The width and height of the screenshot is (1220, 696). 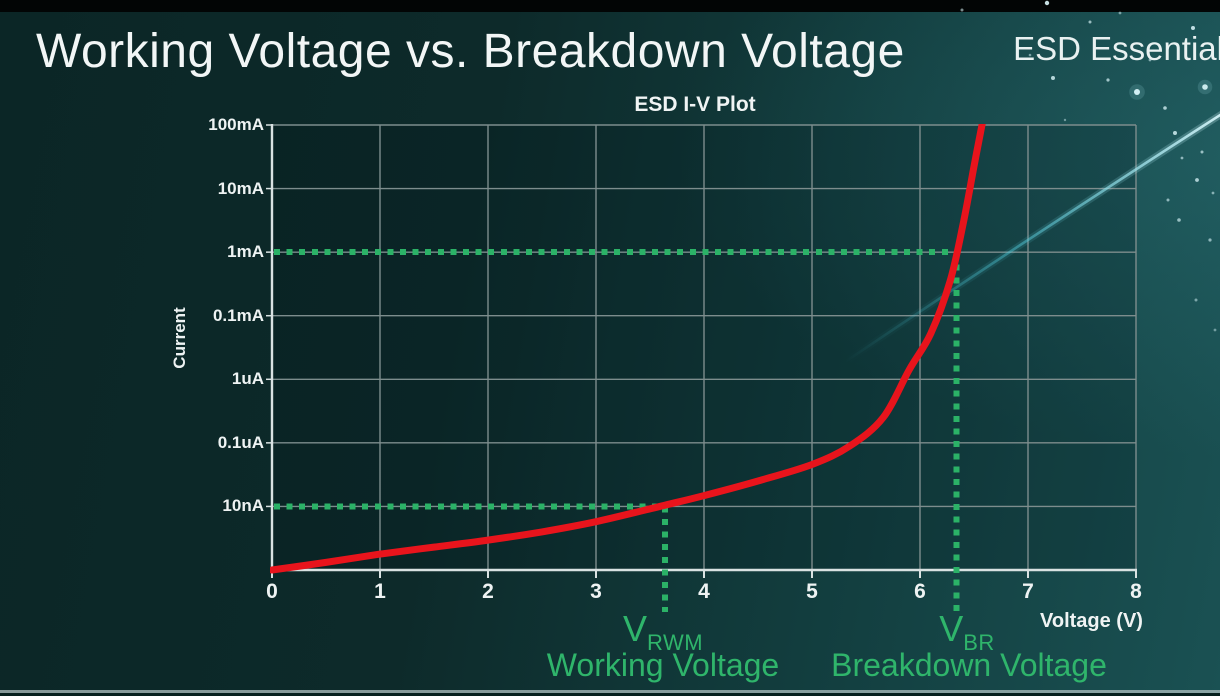 What do you see at coordinates (920, 591) in the screenshot?
I see `x-tick-label: 6` at bounding box center [920, 591].